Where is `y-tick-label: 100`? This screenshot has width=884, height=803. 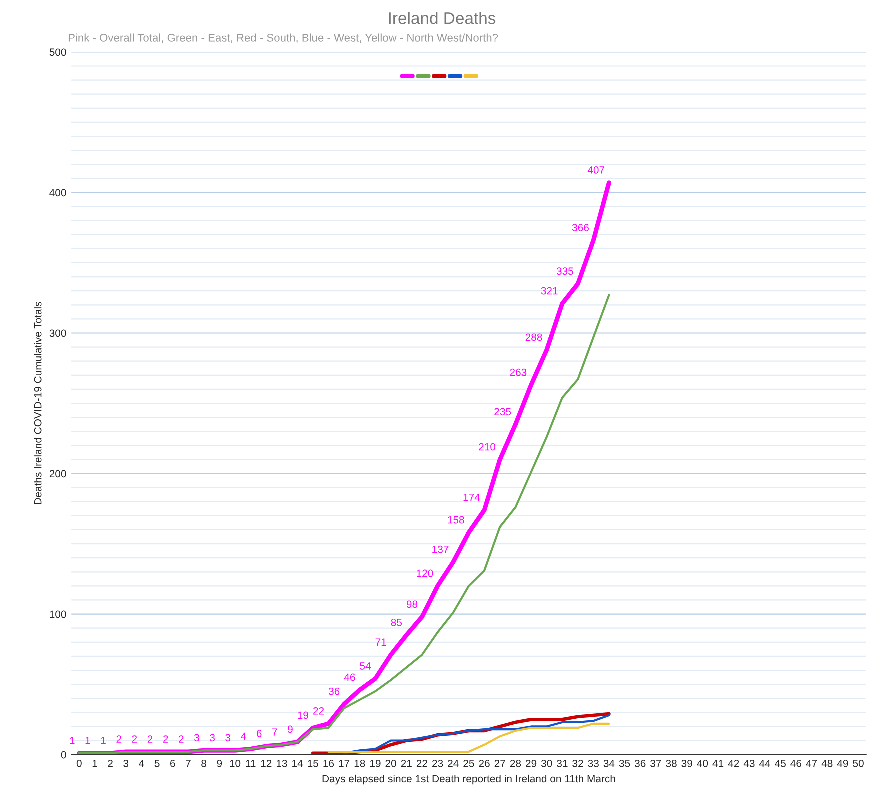 y-tick-label: 100 is located at coordinates (58, 614).